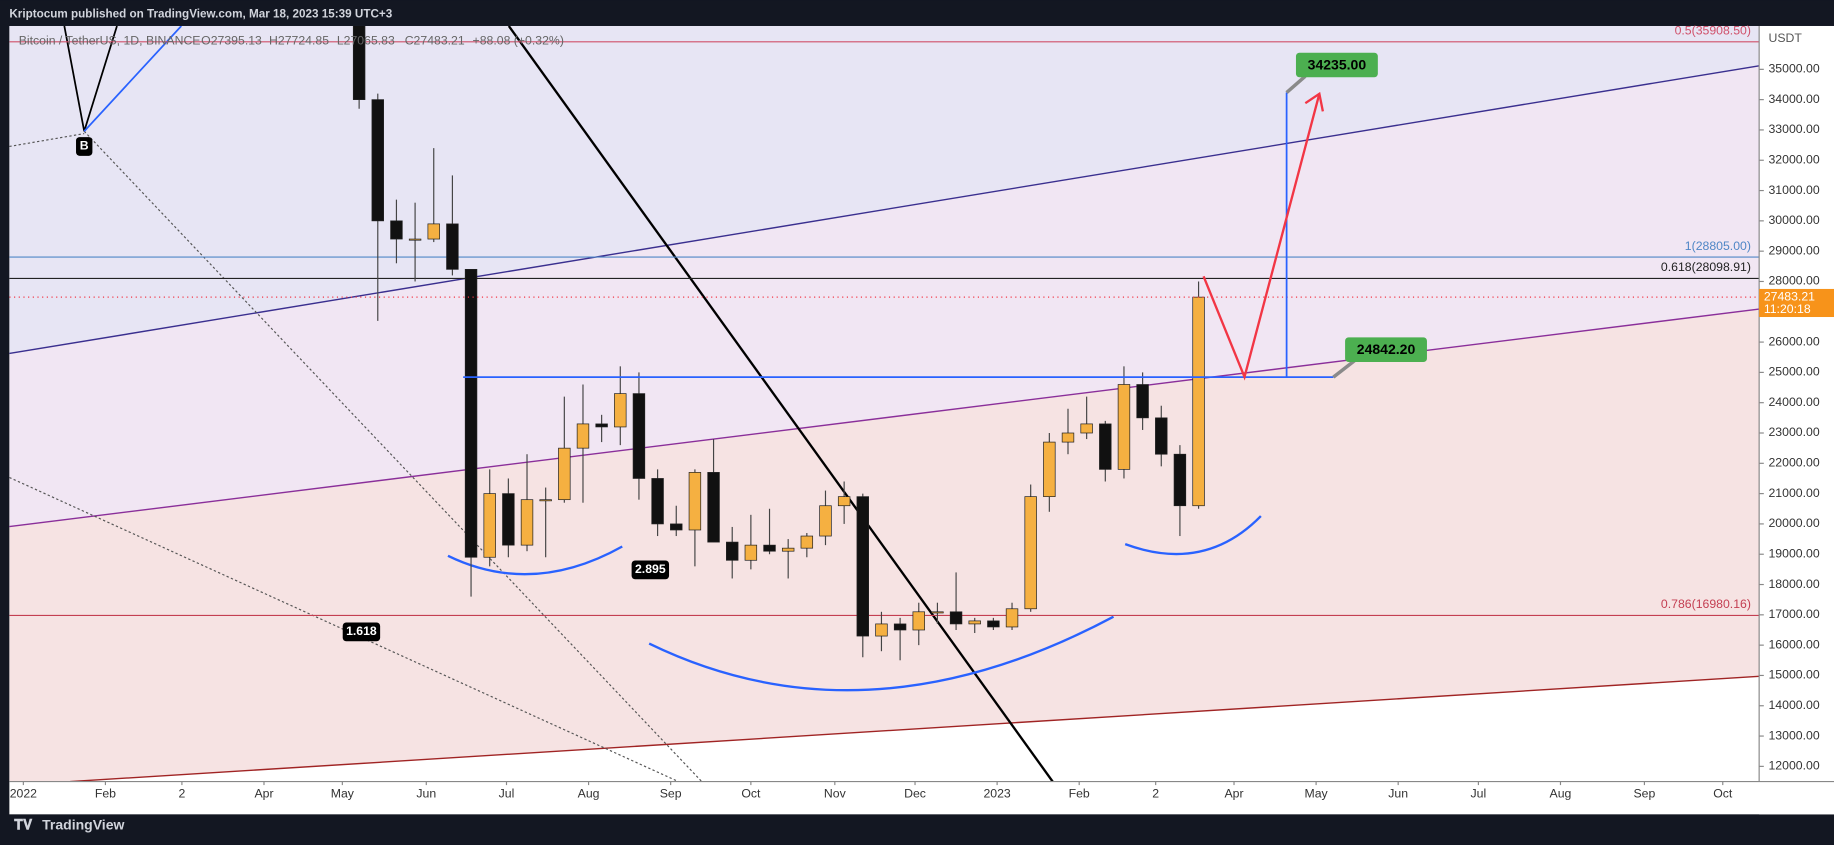 The height and width of the screenshot is (845, 1834). What do you see at coordinates (1794, 644) in the screenshot?
I see `y-tick-label: 16000.00` at bounding box center [1794, 644].